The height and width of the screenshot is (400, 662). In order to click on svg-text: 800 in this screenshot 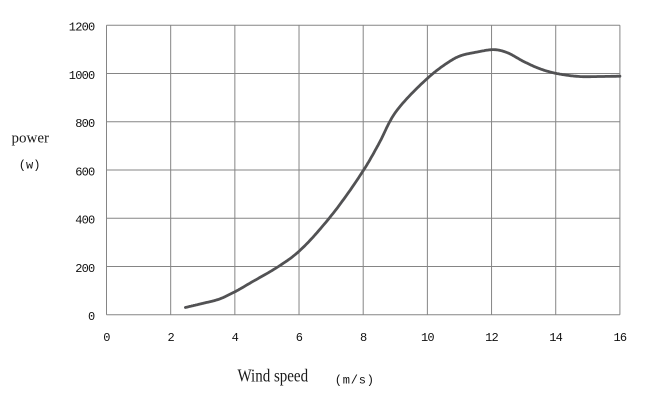, I will do `click(85, 124)`.